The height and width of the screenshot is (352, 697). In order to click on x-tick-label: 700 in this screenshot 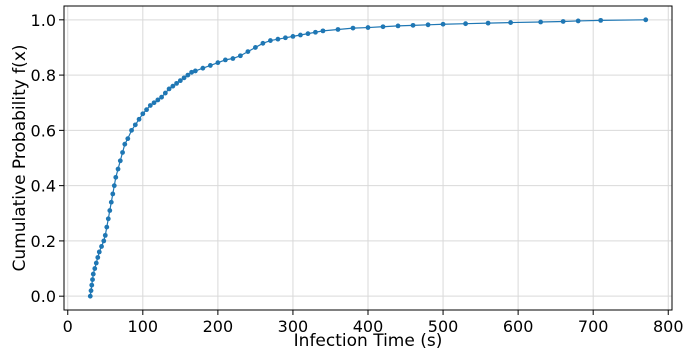, I will do `click(593, 326)`.